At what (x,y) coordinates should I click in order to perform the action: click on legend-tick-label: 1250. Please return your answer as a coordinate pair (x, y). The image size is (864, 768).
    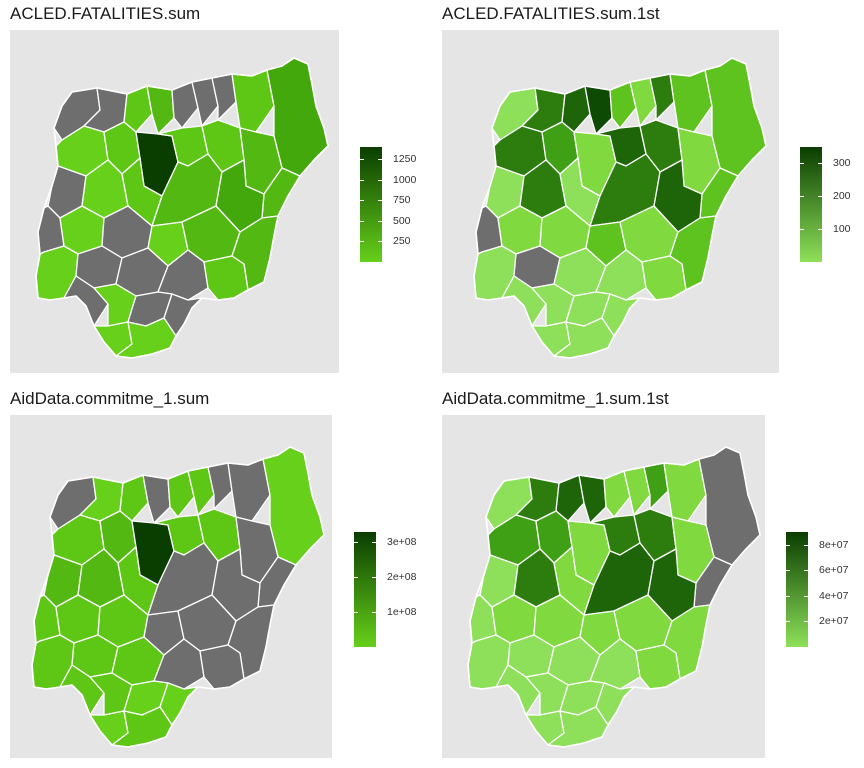
    Looking at the image, I should click on (405, 159).